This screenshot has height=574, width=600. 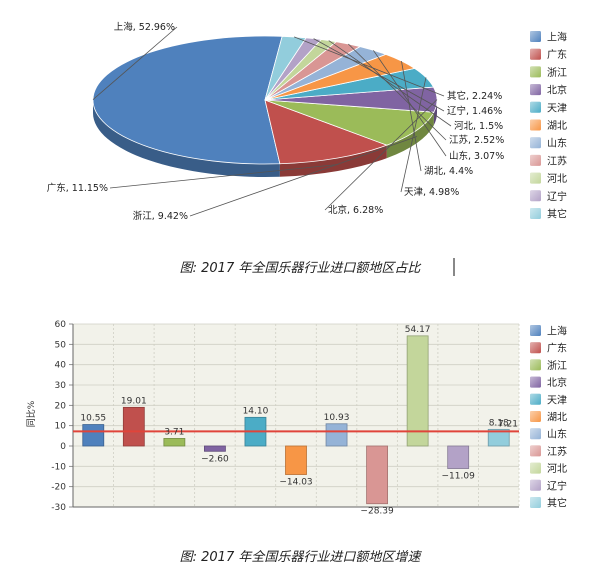 What do you see at coordinates (557, 434) in the screenshot?
I see `bar-legend-label-山东: 山东` at bounding box center [557, 434].